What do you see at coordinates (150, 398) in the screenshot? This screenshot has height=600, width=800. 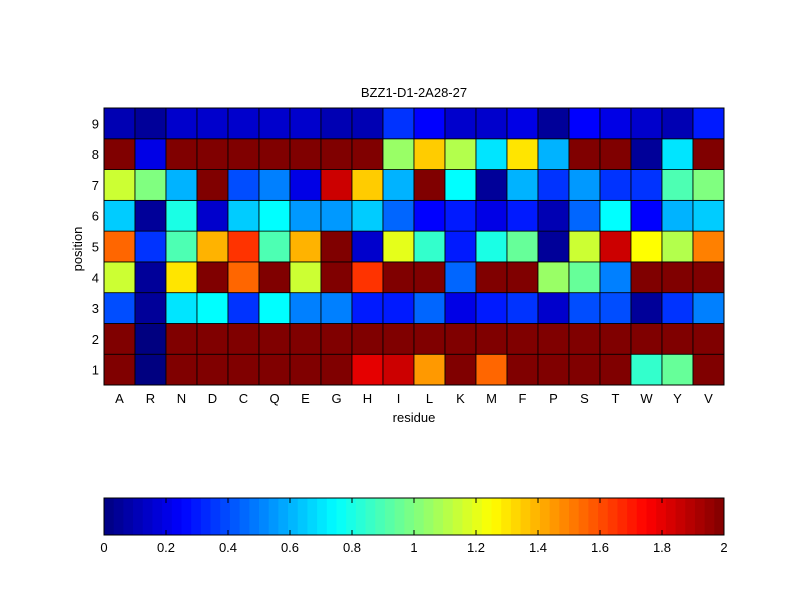 I see `x-tick-label: R` at bounding box center [150, 398].